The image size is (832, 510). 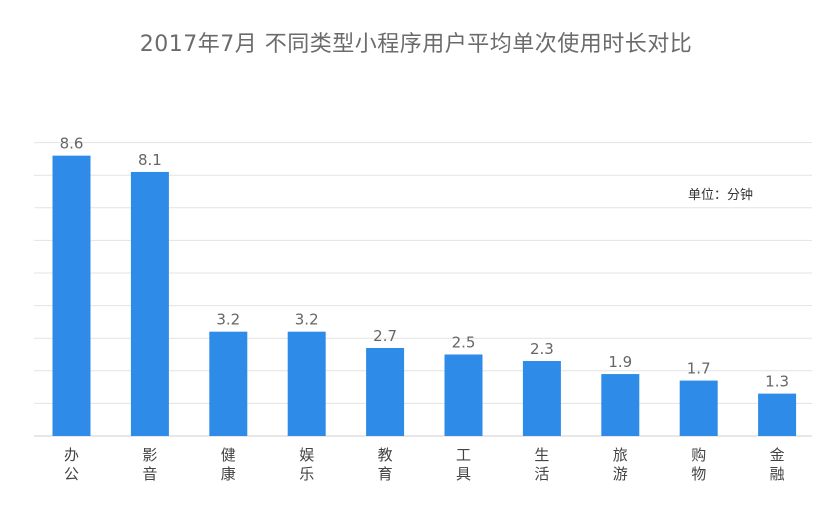 I want to click on category-label: 教育, so click(x=385, y=464).